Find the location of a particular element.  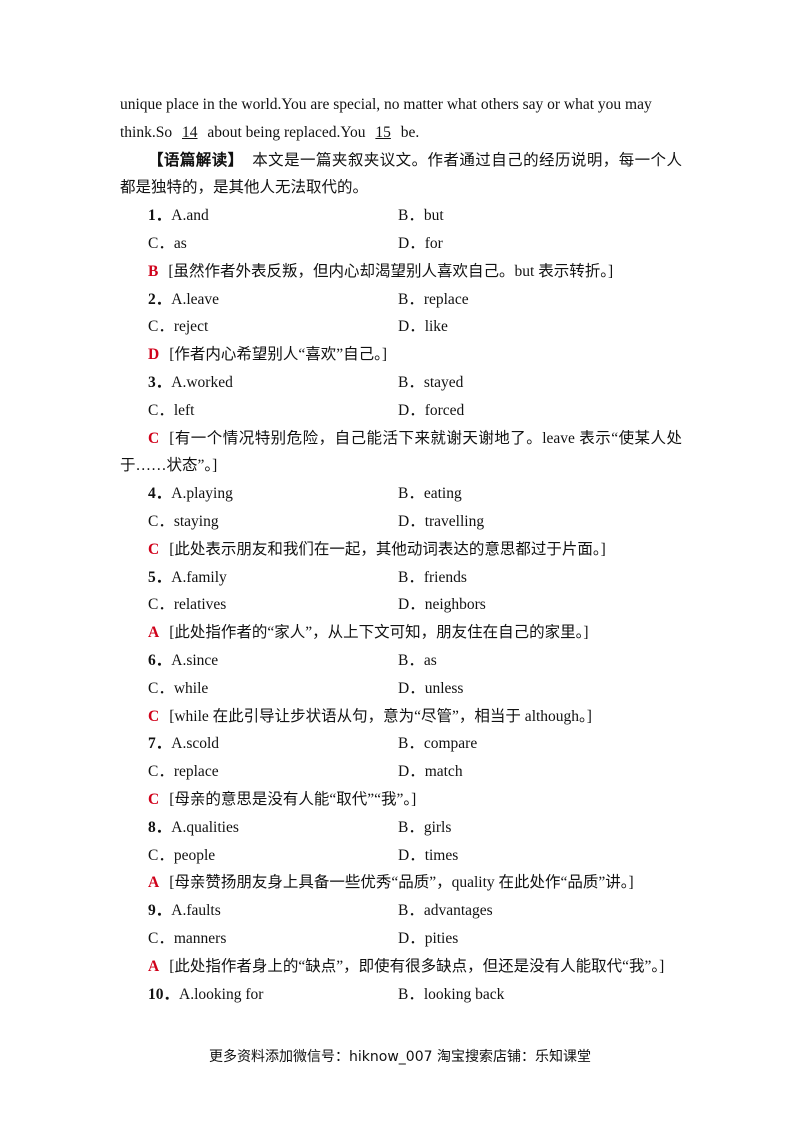

explanation: [此处表示朋友和我们在一起，其他动词表达的意思都过于片面。] is located at coordinates (387, 549).